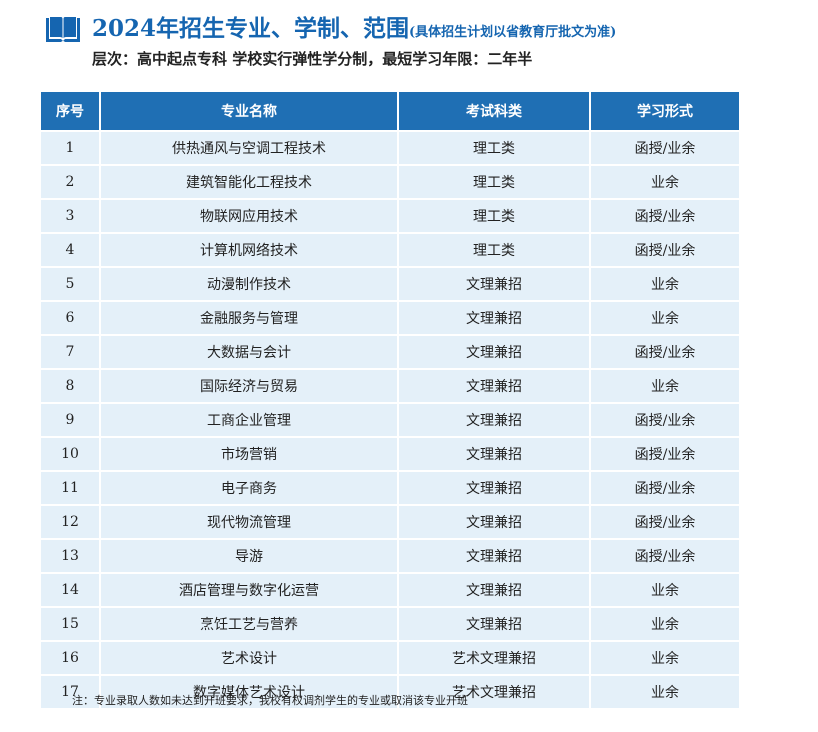 This screenshot has width=818, height=732. I want to click on major-name: 导游, so click(250, 555).